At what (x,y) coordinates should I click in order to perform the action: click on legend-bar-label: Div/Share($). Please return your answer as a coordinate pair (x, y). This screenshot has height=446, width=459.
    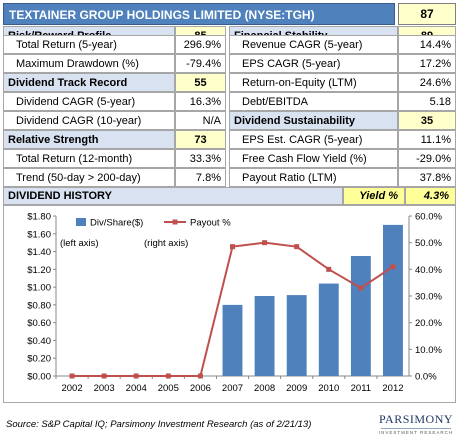
    Looking at the image, I should click on (116, 223).